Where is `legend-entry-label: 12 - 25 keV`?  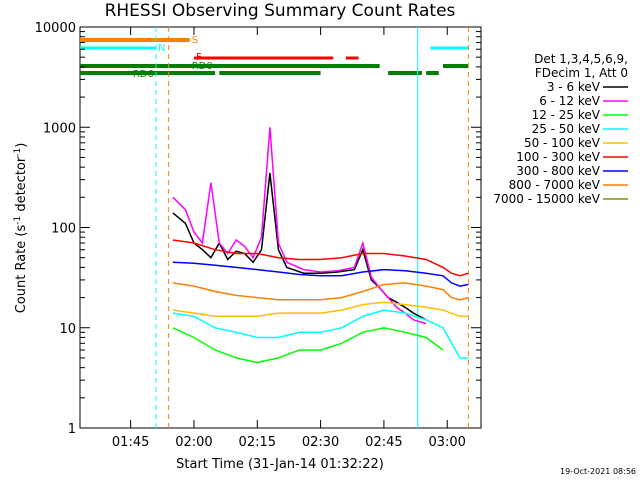
legend-entry-label: 12 - 25 keV is located at coordinates (566, 115).